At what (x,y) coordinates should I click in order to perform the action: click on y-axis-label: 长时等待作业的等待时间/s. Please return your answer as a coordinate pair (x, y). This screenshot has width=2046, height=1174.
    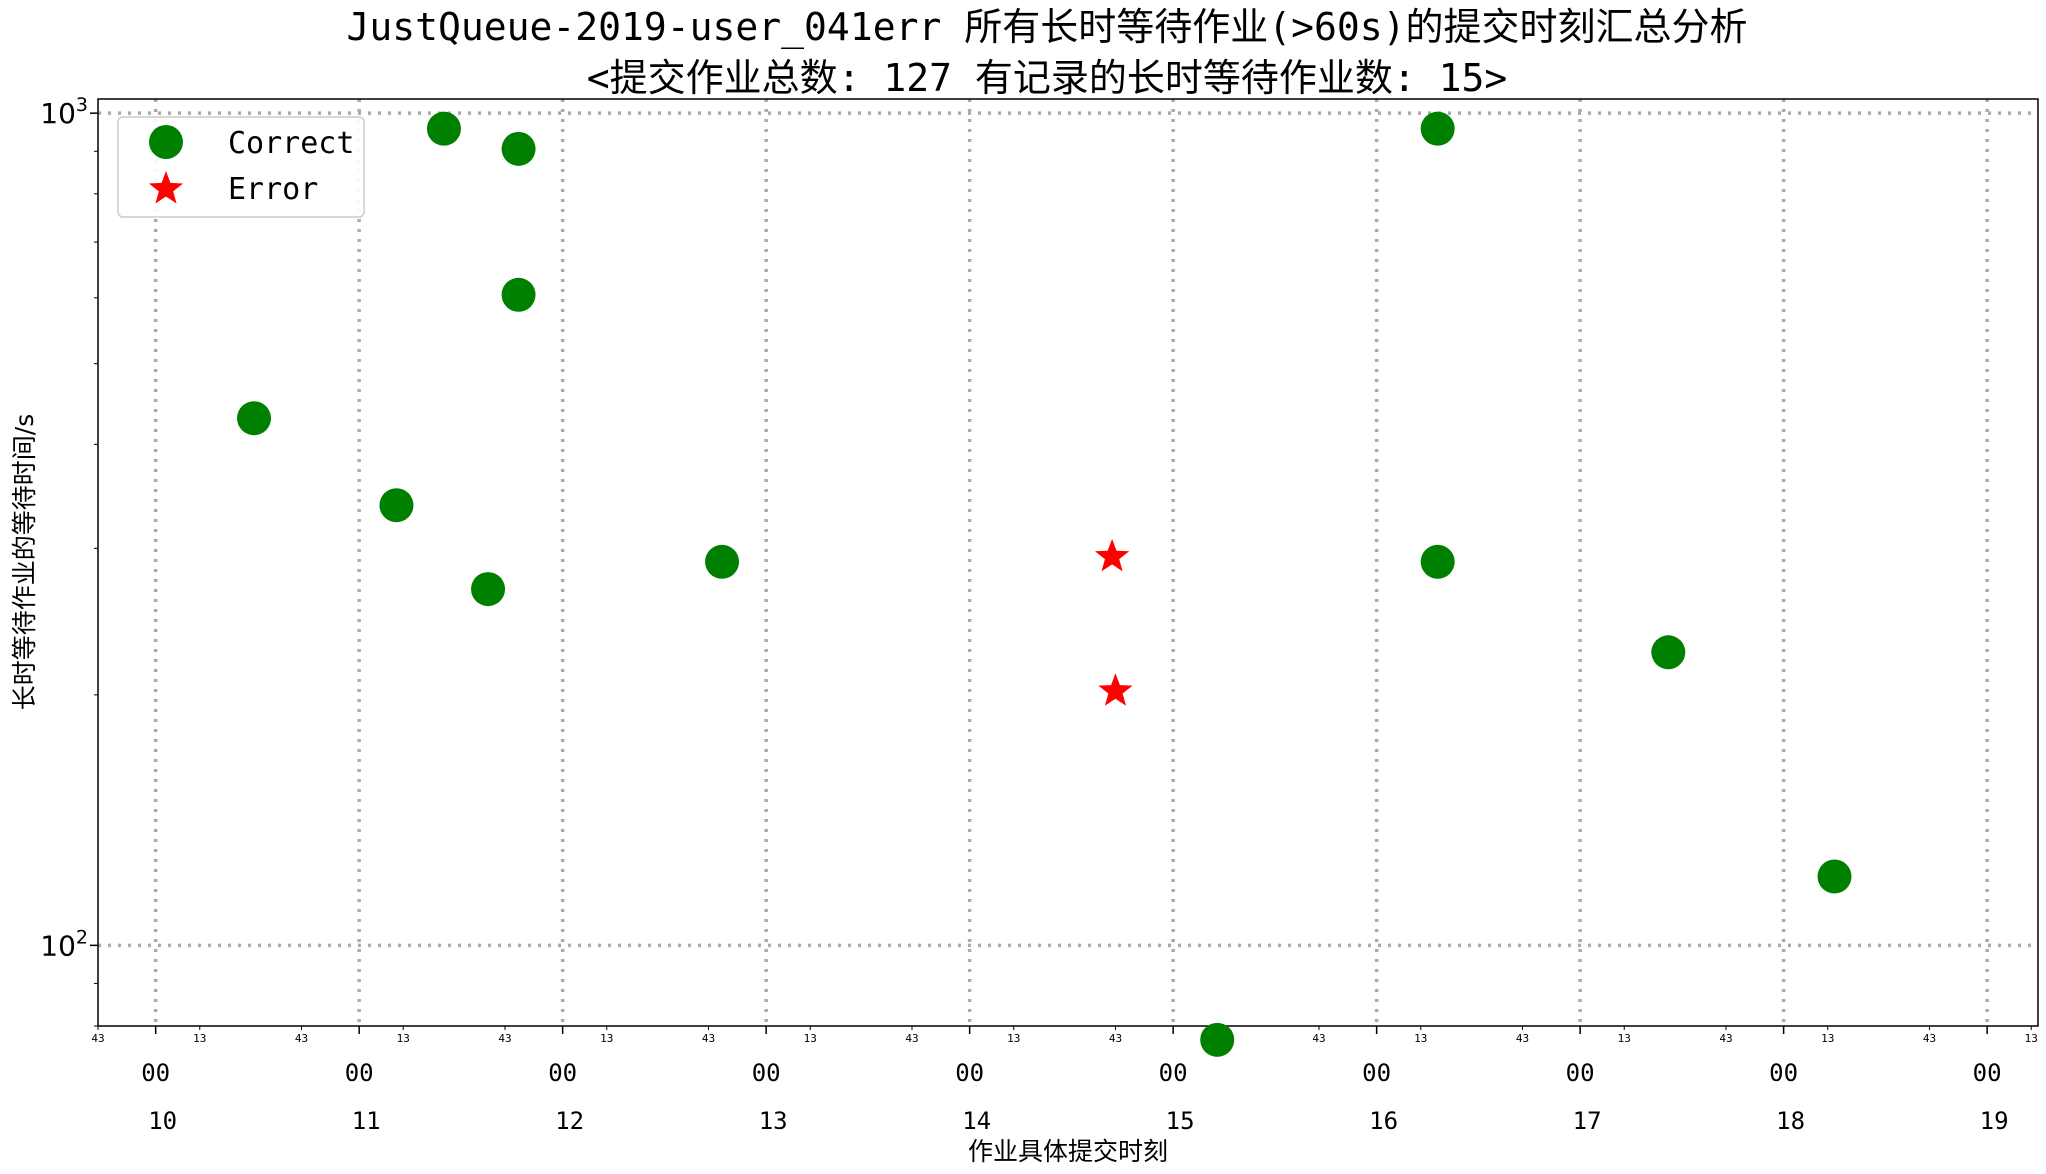
    Looking at the image, I should click on (24, 562).